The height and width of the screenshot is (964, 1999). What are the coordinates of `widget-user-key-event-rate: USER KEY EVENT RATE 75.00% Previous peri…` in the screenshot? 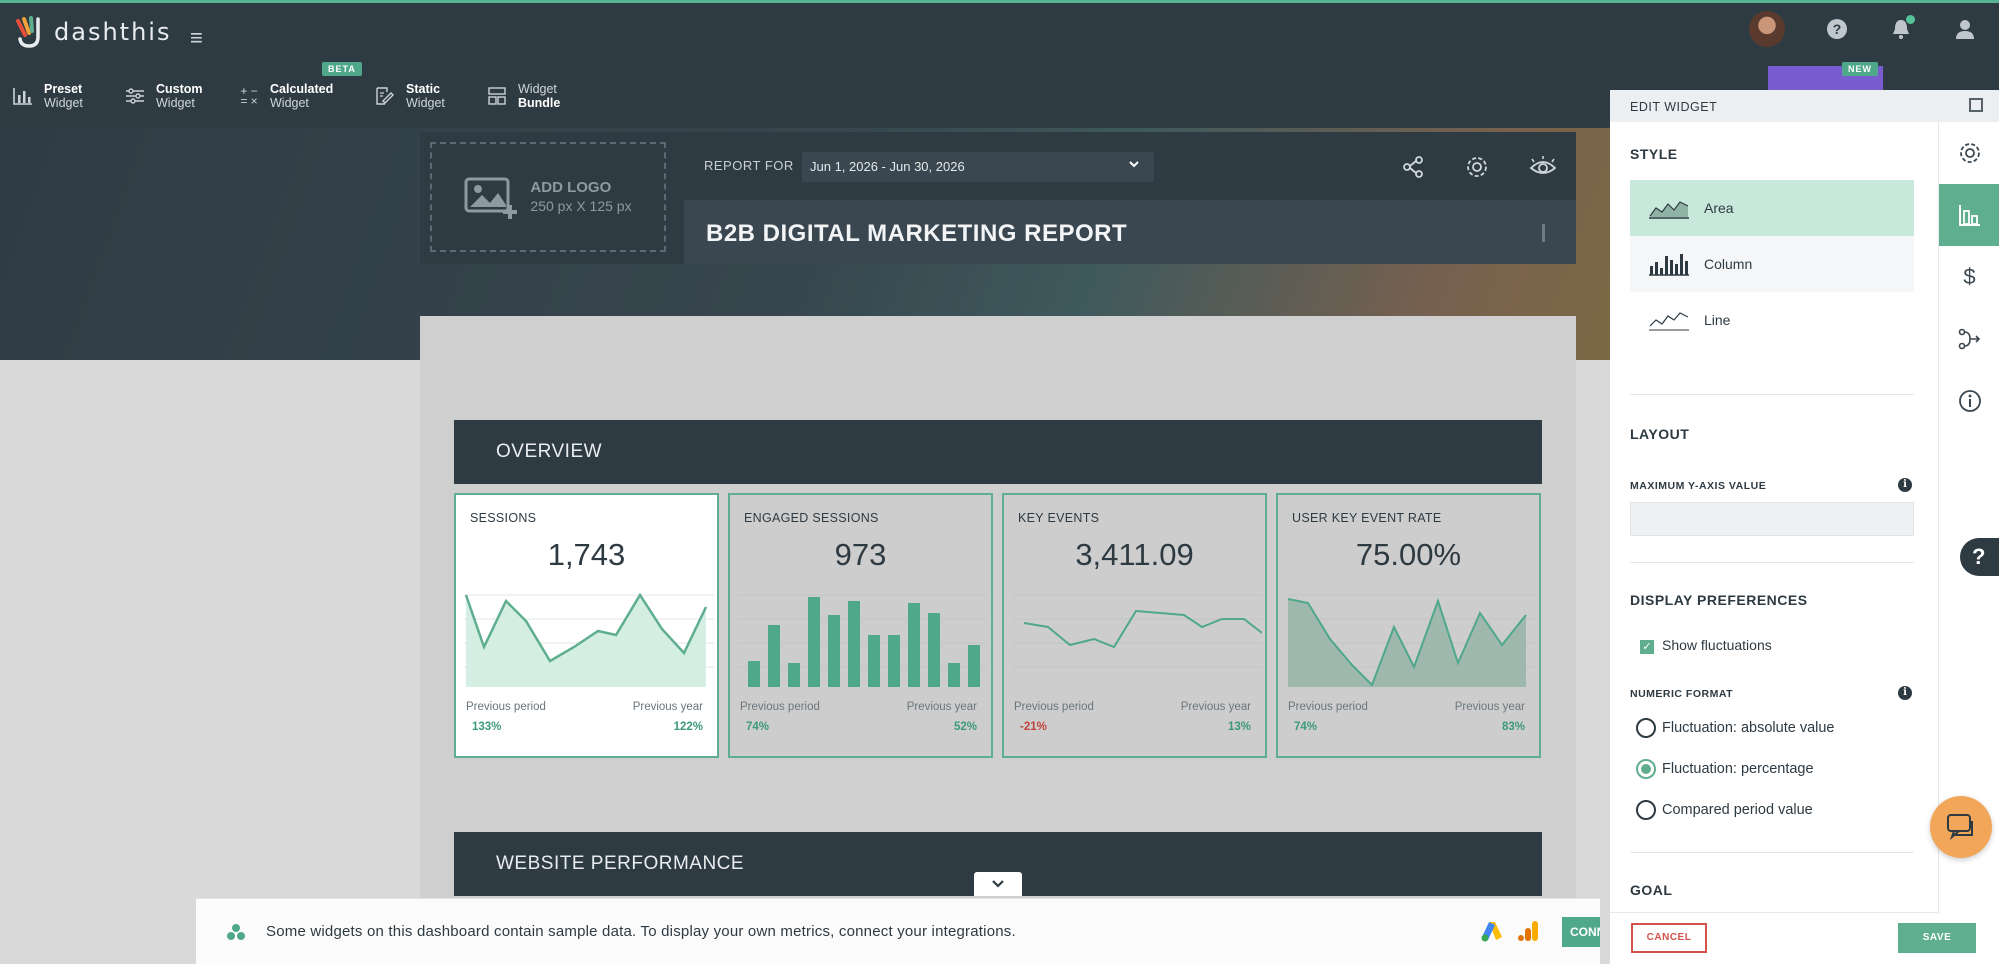 It's located at (1408, 625).